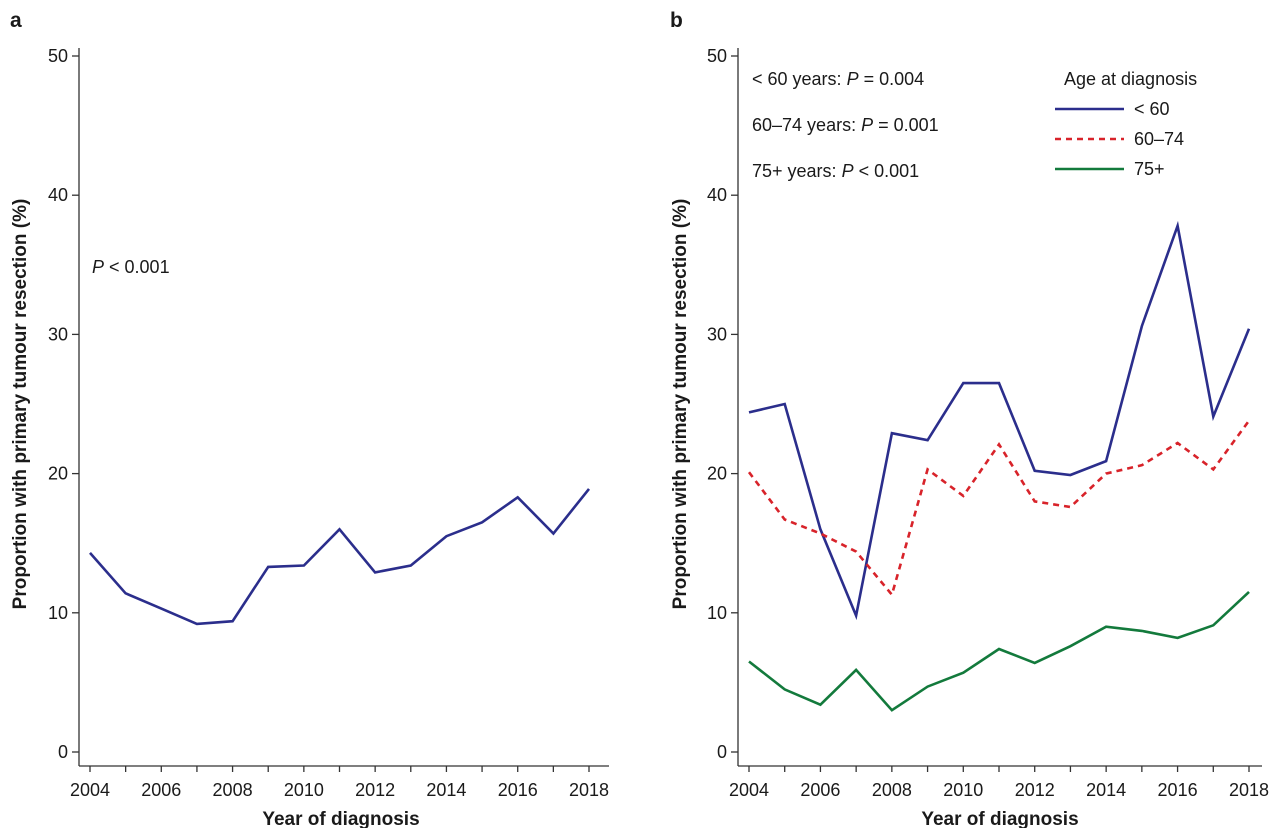 Image resolution: width=1274 pixels, height=828 pixels. Describe the element at coordinates (1130, 79) in the screenshot. I see `legend-title: Age at diagnosis` at that location.